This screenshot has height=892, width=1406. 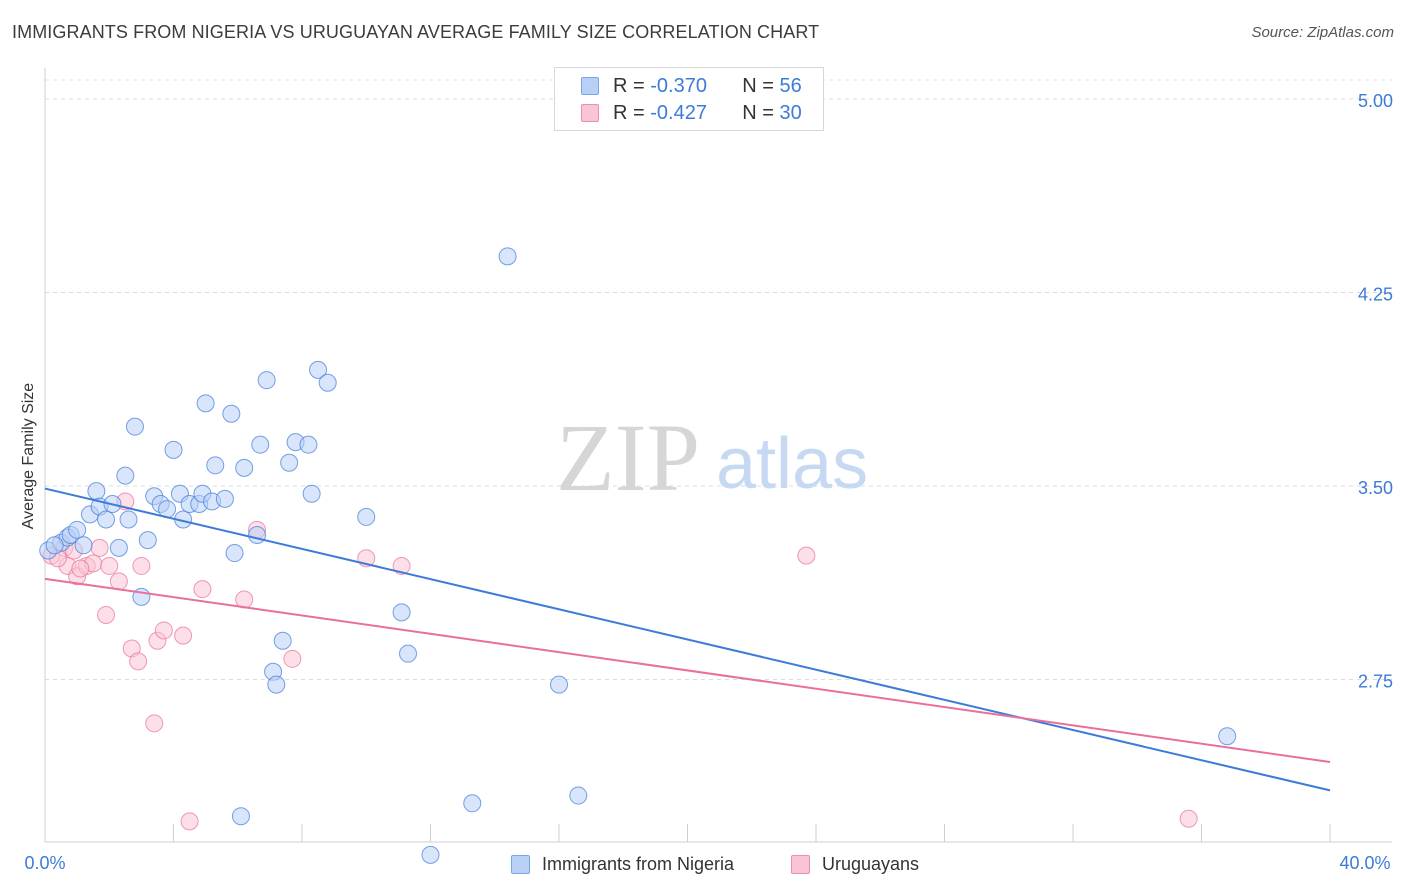 What do you see at coordinates (678, 112) in the screenshot?
I see `legend-r-value-uruguay: -0.427` at bounding box center [678, 112].